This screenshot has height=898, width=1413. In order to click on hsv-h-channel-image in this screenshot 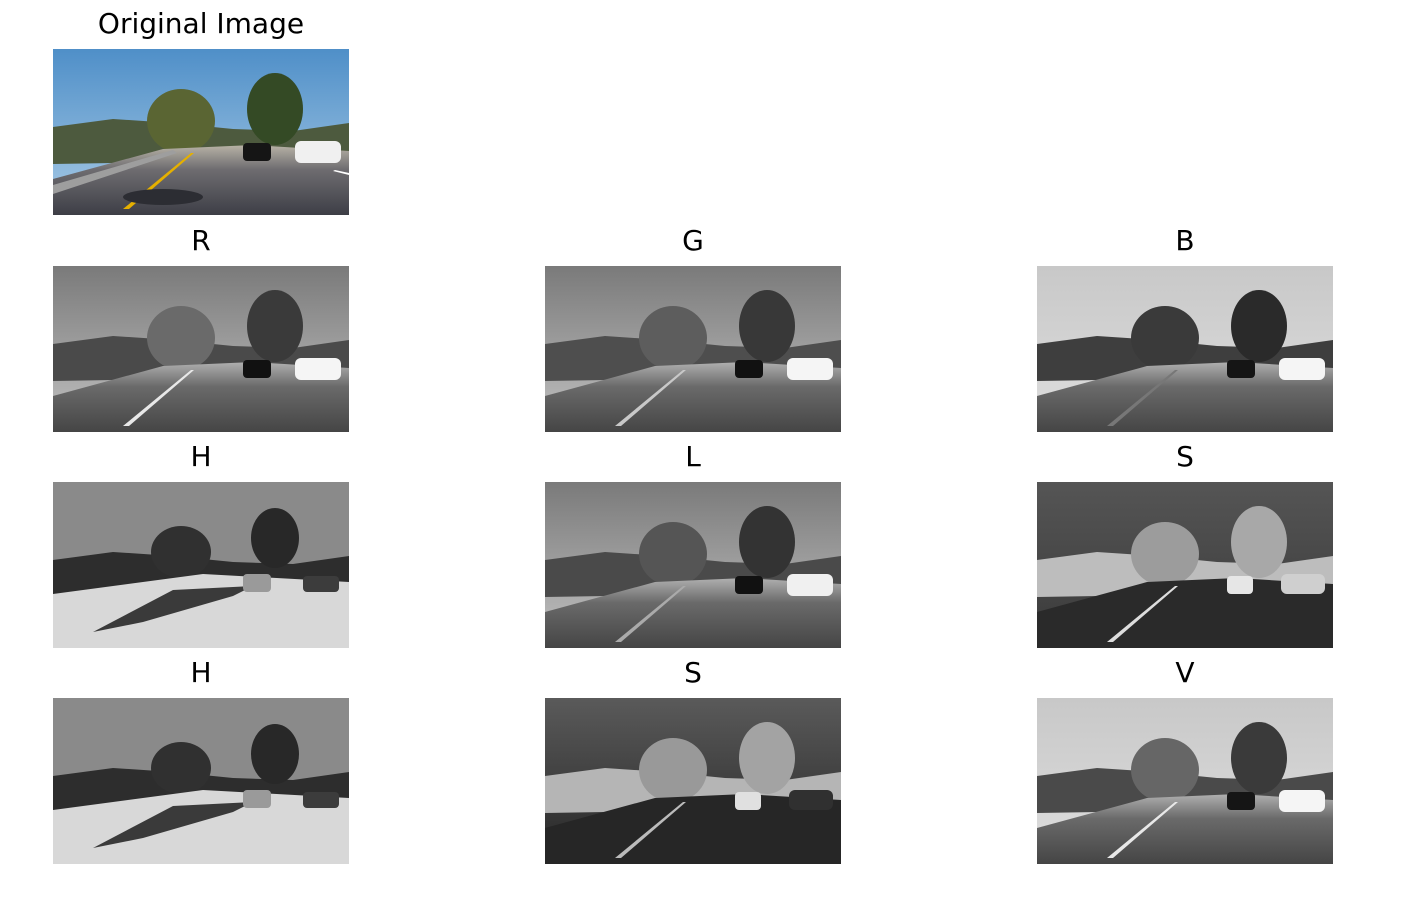, I will do `click(201, 781)`.